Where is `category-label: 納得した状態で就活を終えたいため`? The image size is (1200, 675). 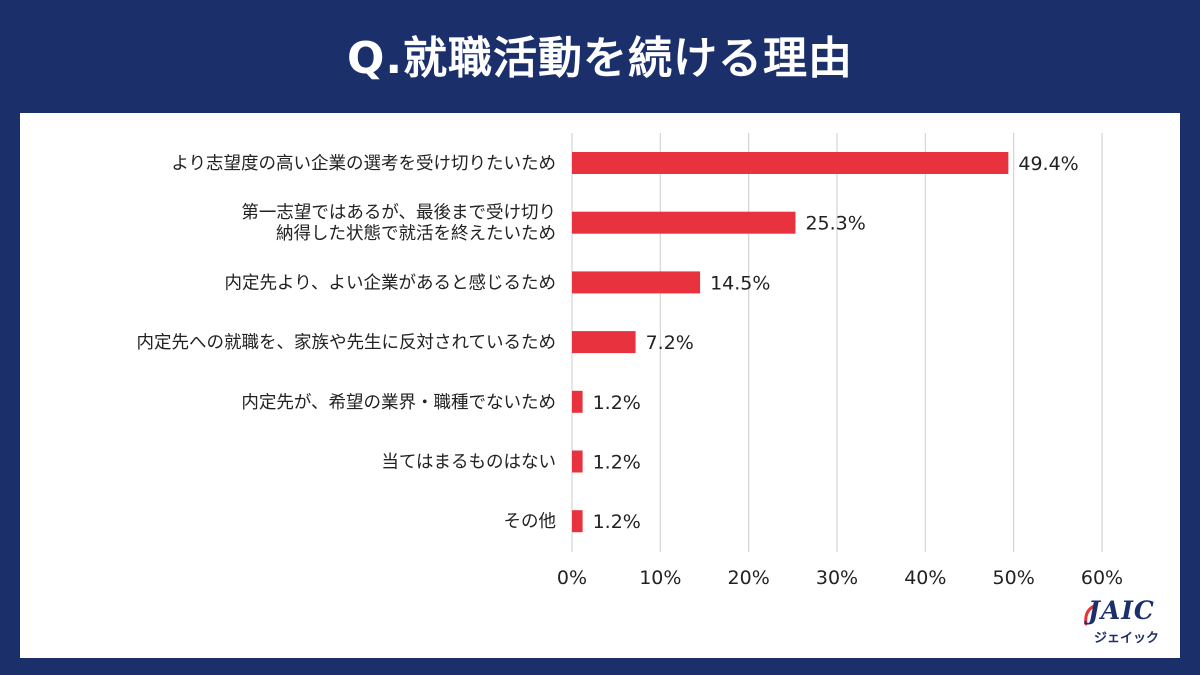
category-label: 納得した状態で就活を終えたいため is located at coordinates (416, 234).